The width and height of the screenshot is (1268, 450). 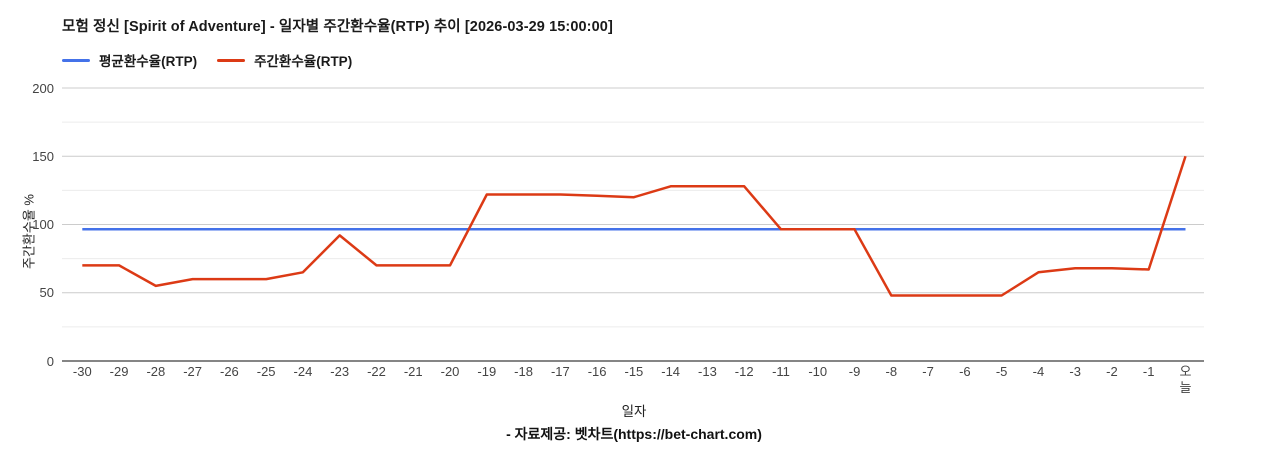 I want to click on x-tick-label--4: -4, so click(x=1038, y=371).